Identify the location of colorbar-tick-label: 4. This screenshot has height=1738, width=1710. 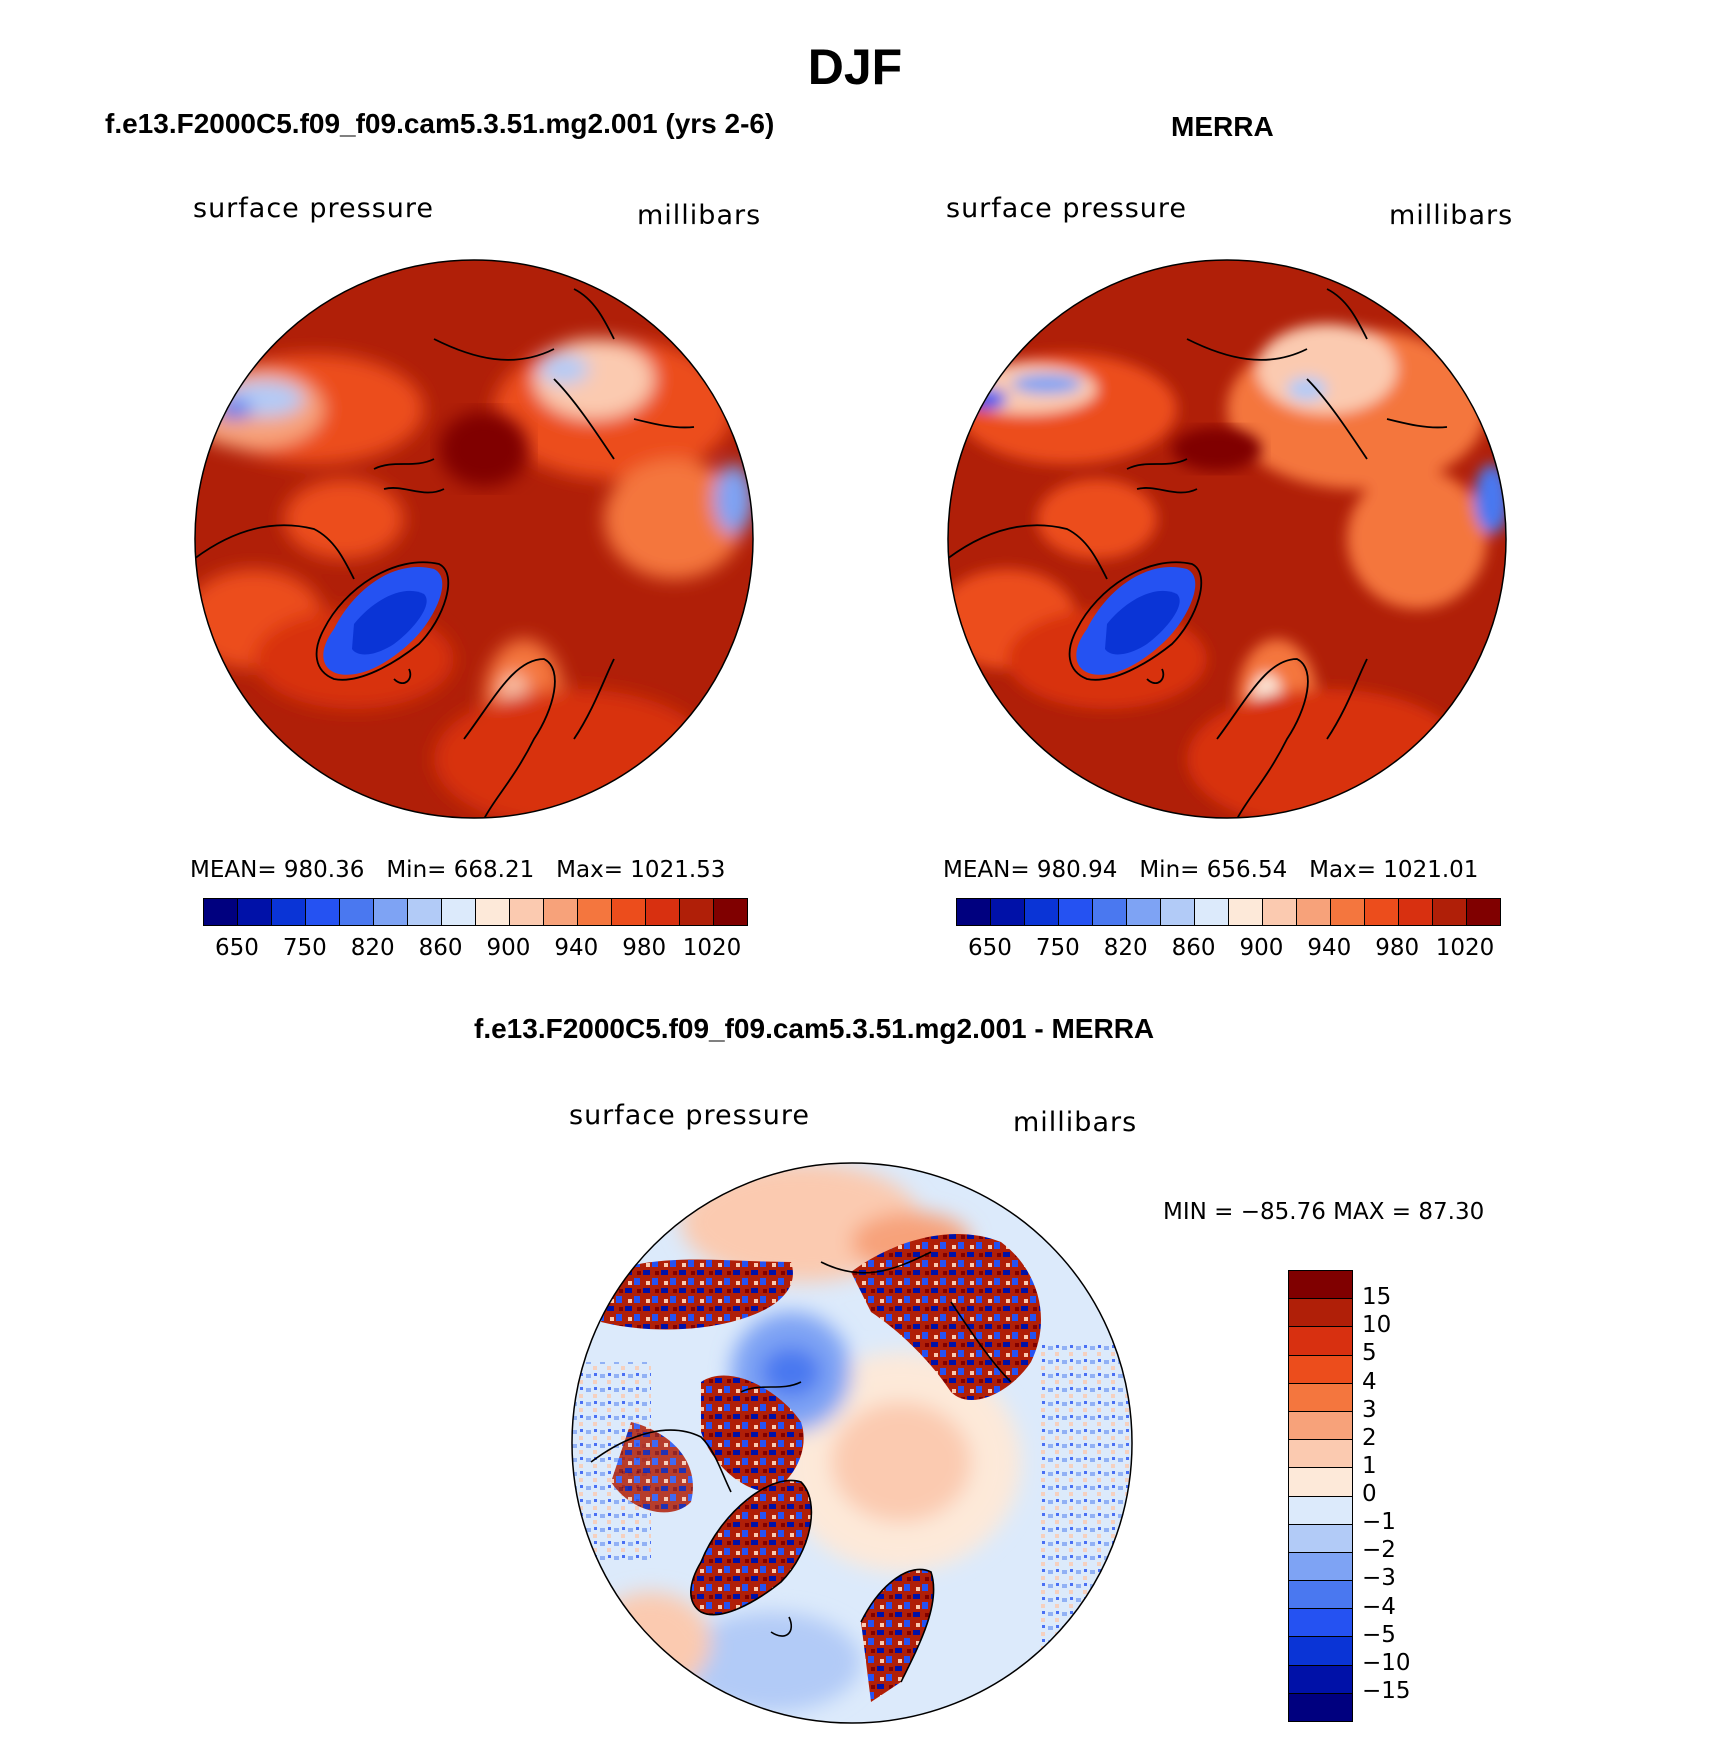
(1369, 1381).